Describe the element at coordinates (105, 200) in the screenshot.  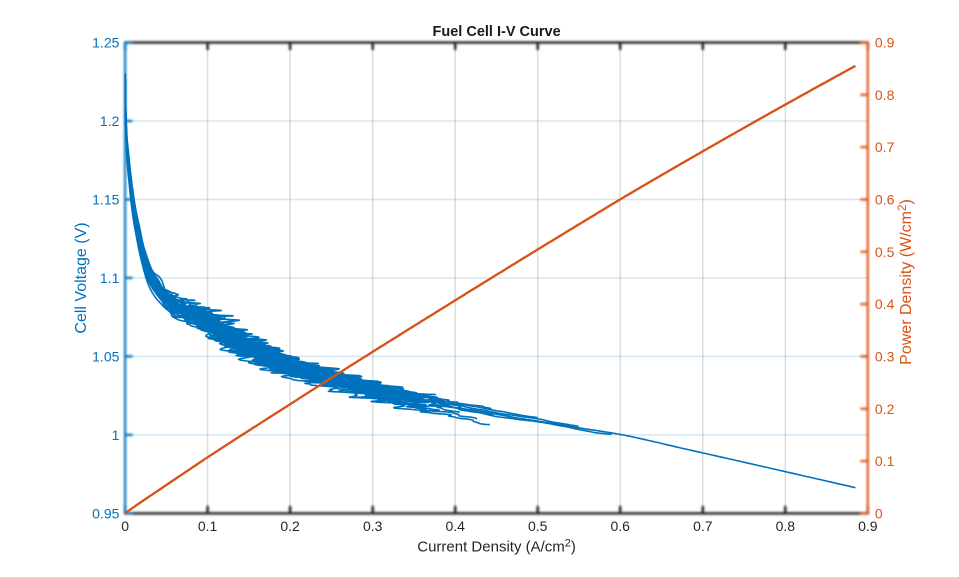
I see `svg-text: 1.15` at that location.